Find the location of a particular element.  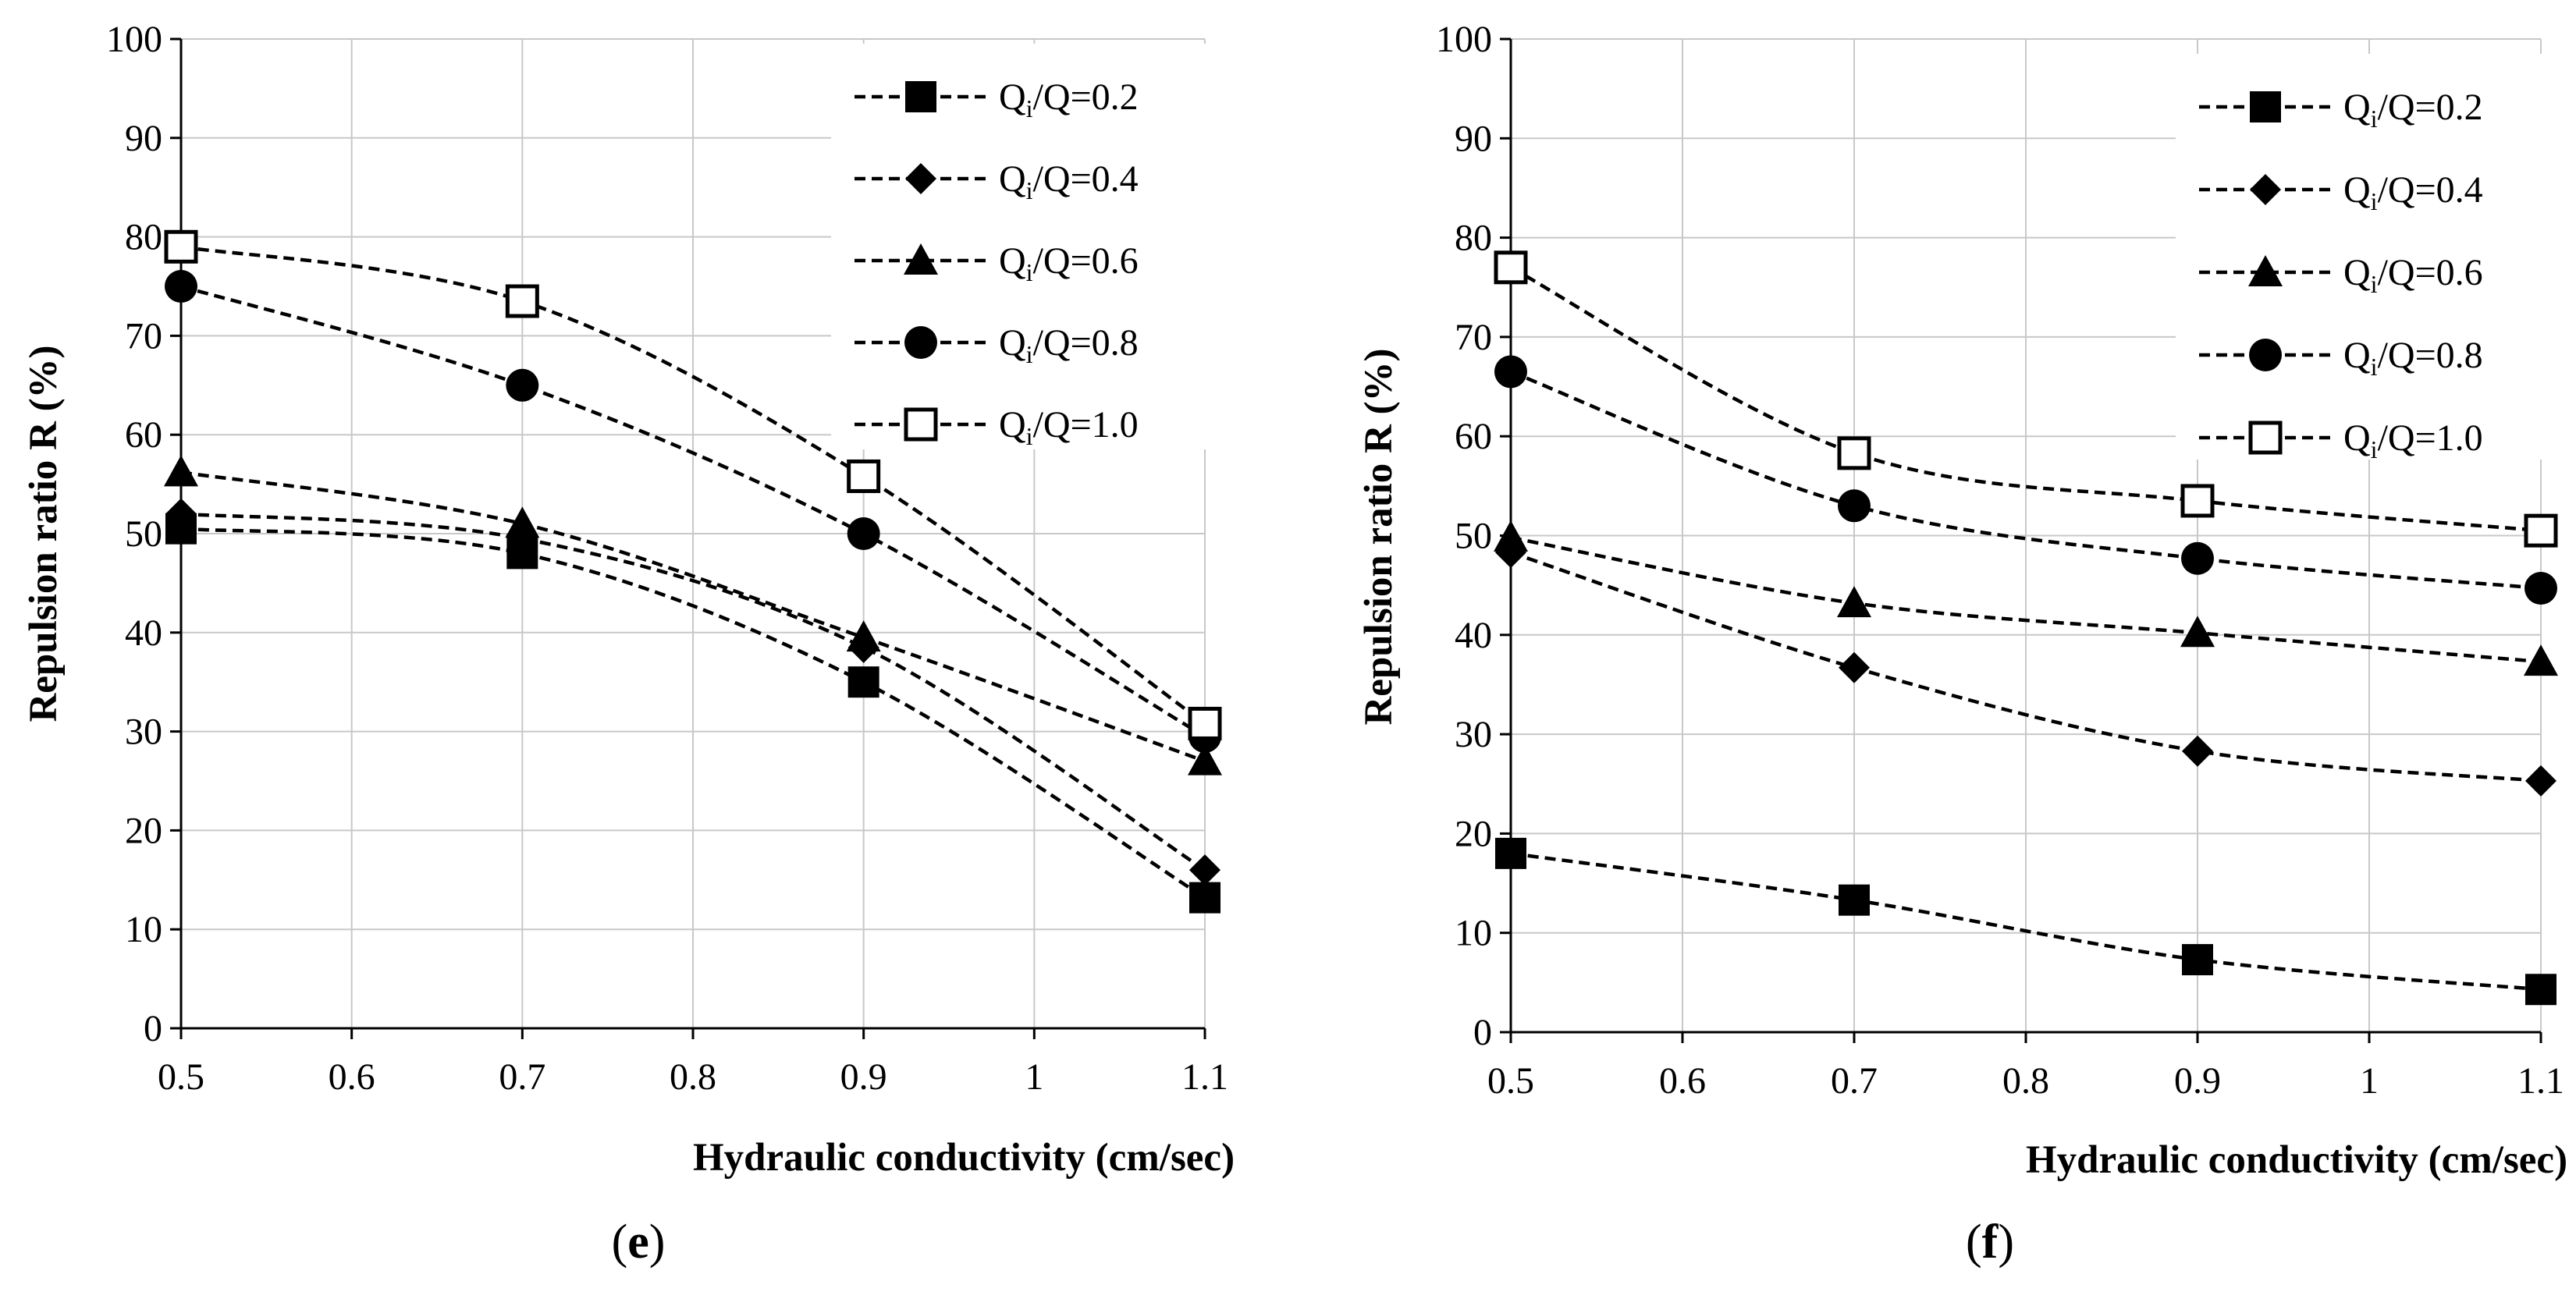

panel-label: (f) is located at coordinates (1990, 1242).